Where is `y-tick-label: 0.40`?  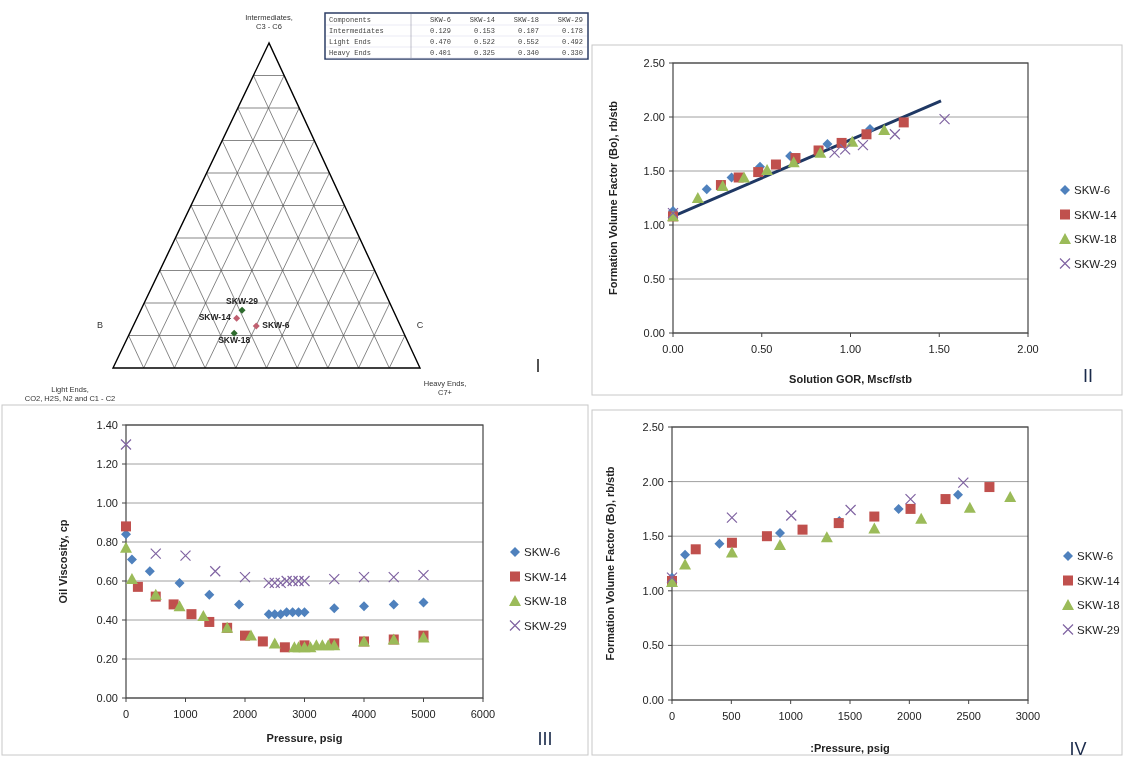 y-tick-label: 0.40 is located at coordinates (107, 620).